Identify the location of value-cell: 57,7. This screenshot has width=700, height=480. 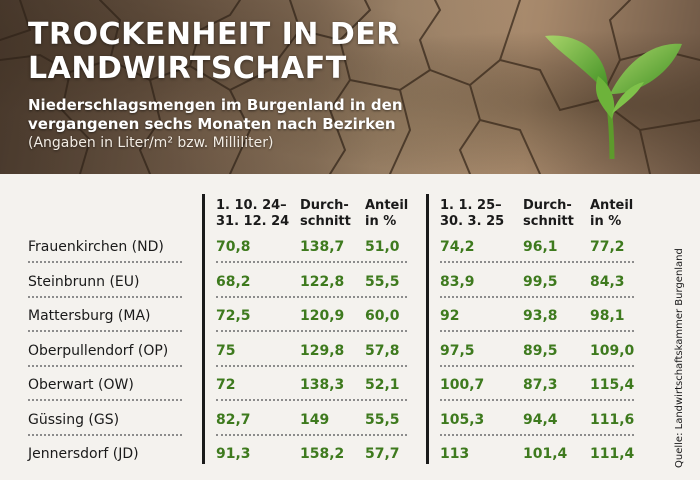
(382, 454).